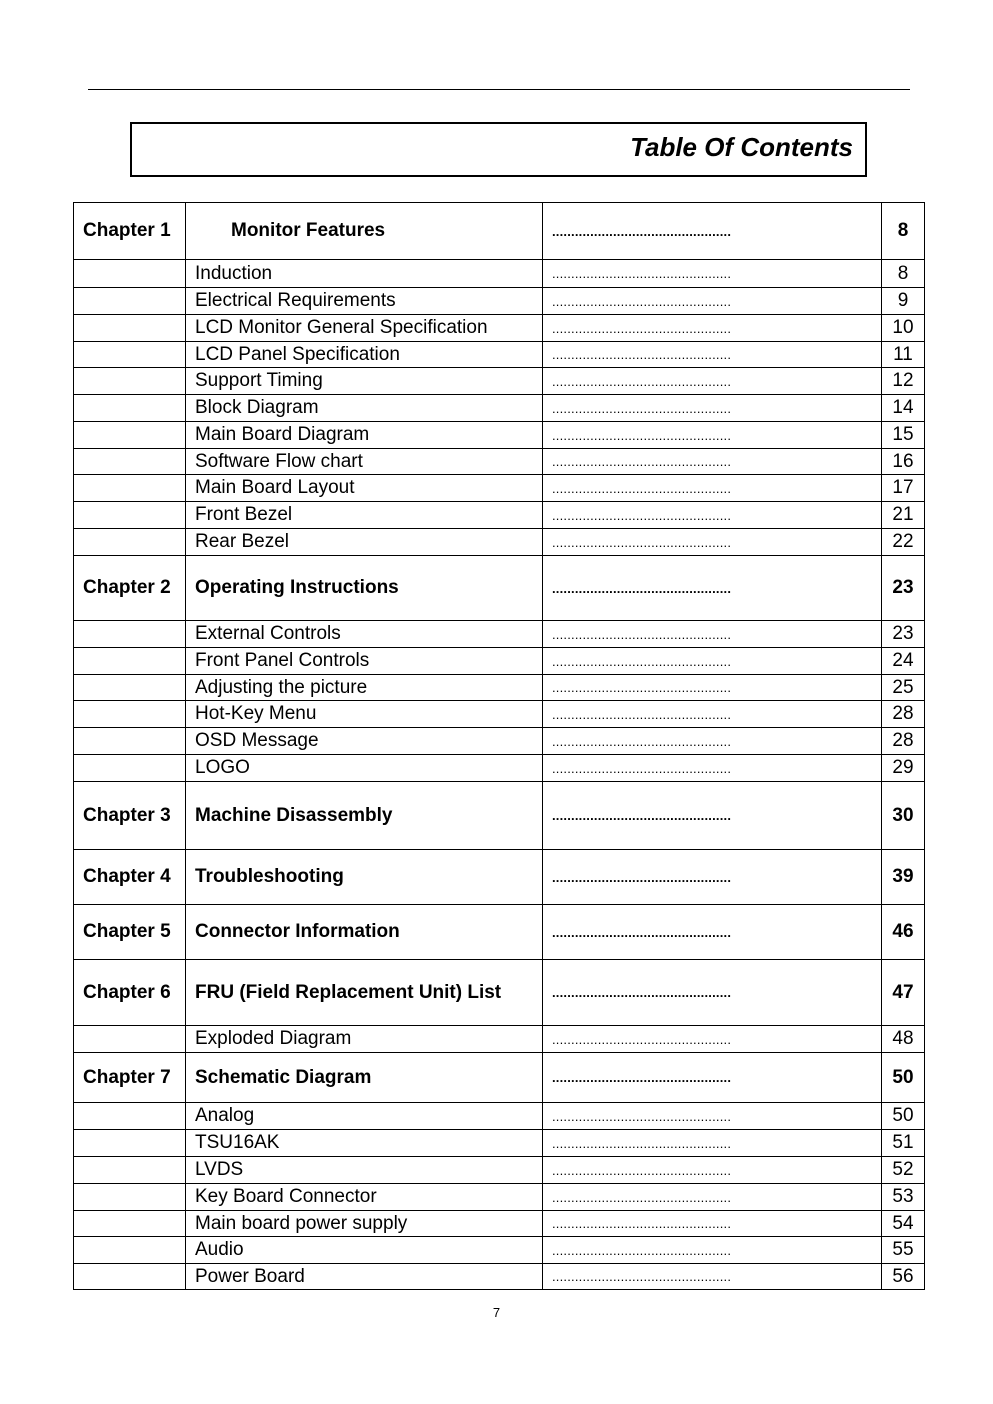 The height and width of the screenshot is (1404, 993). Describe the element at coordinates (499, 89) in the screenshot. I see `header-rule` at that location.